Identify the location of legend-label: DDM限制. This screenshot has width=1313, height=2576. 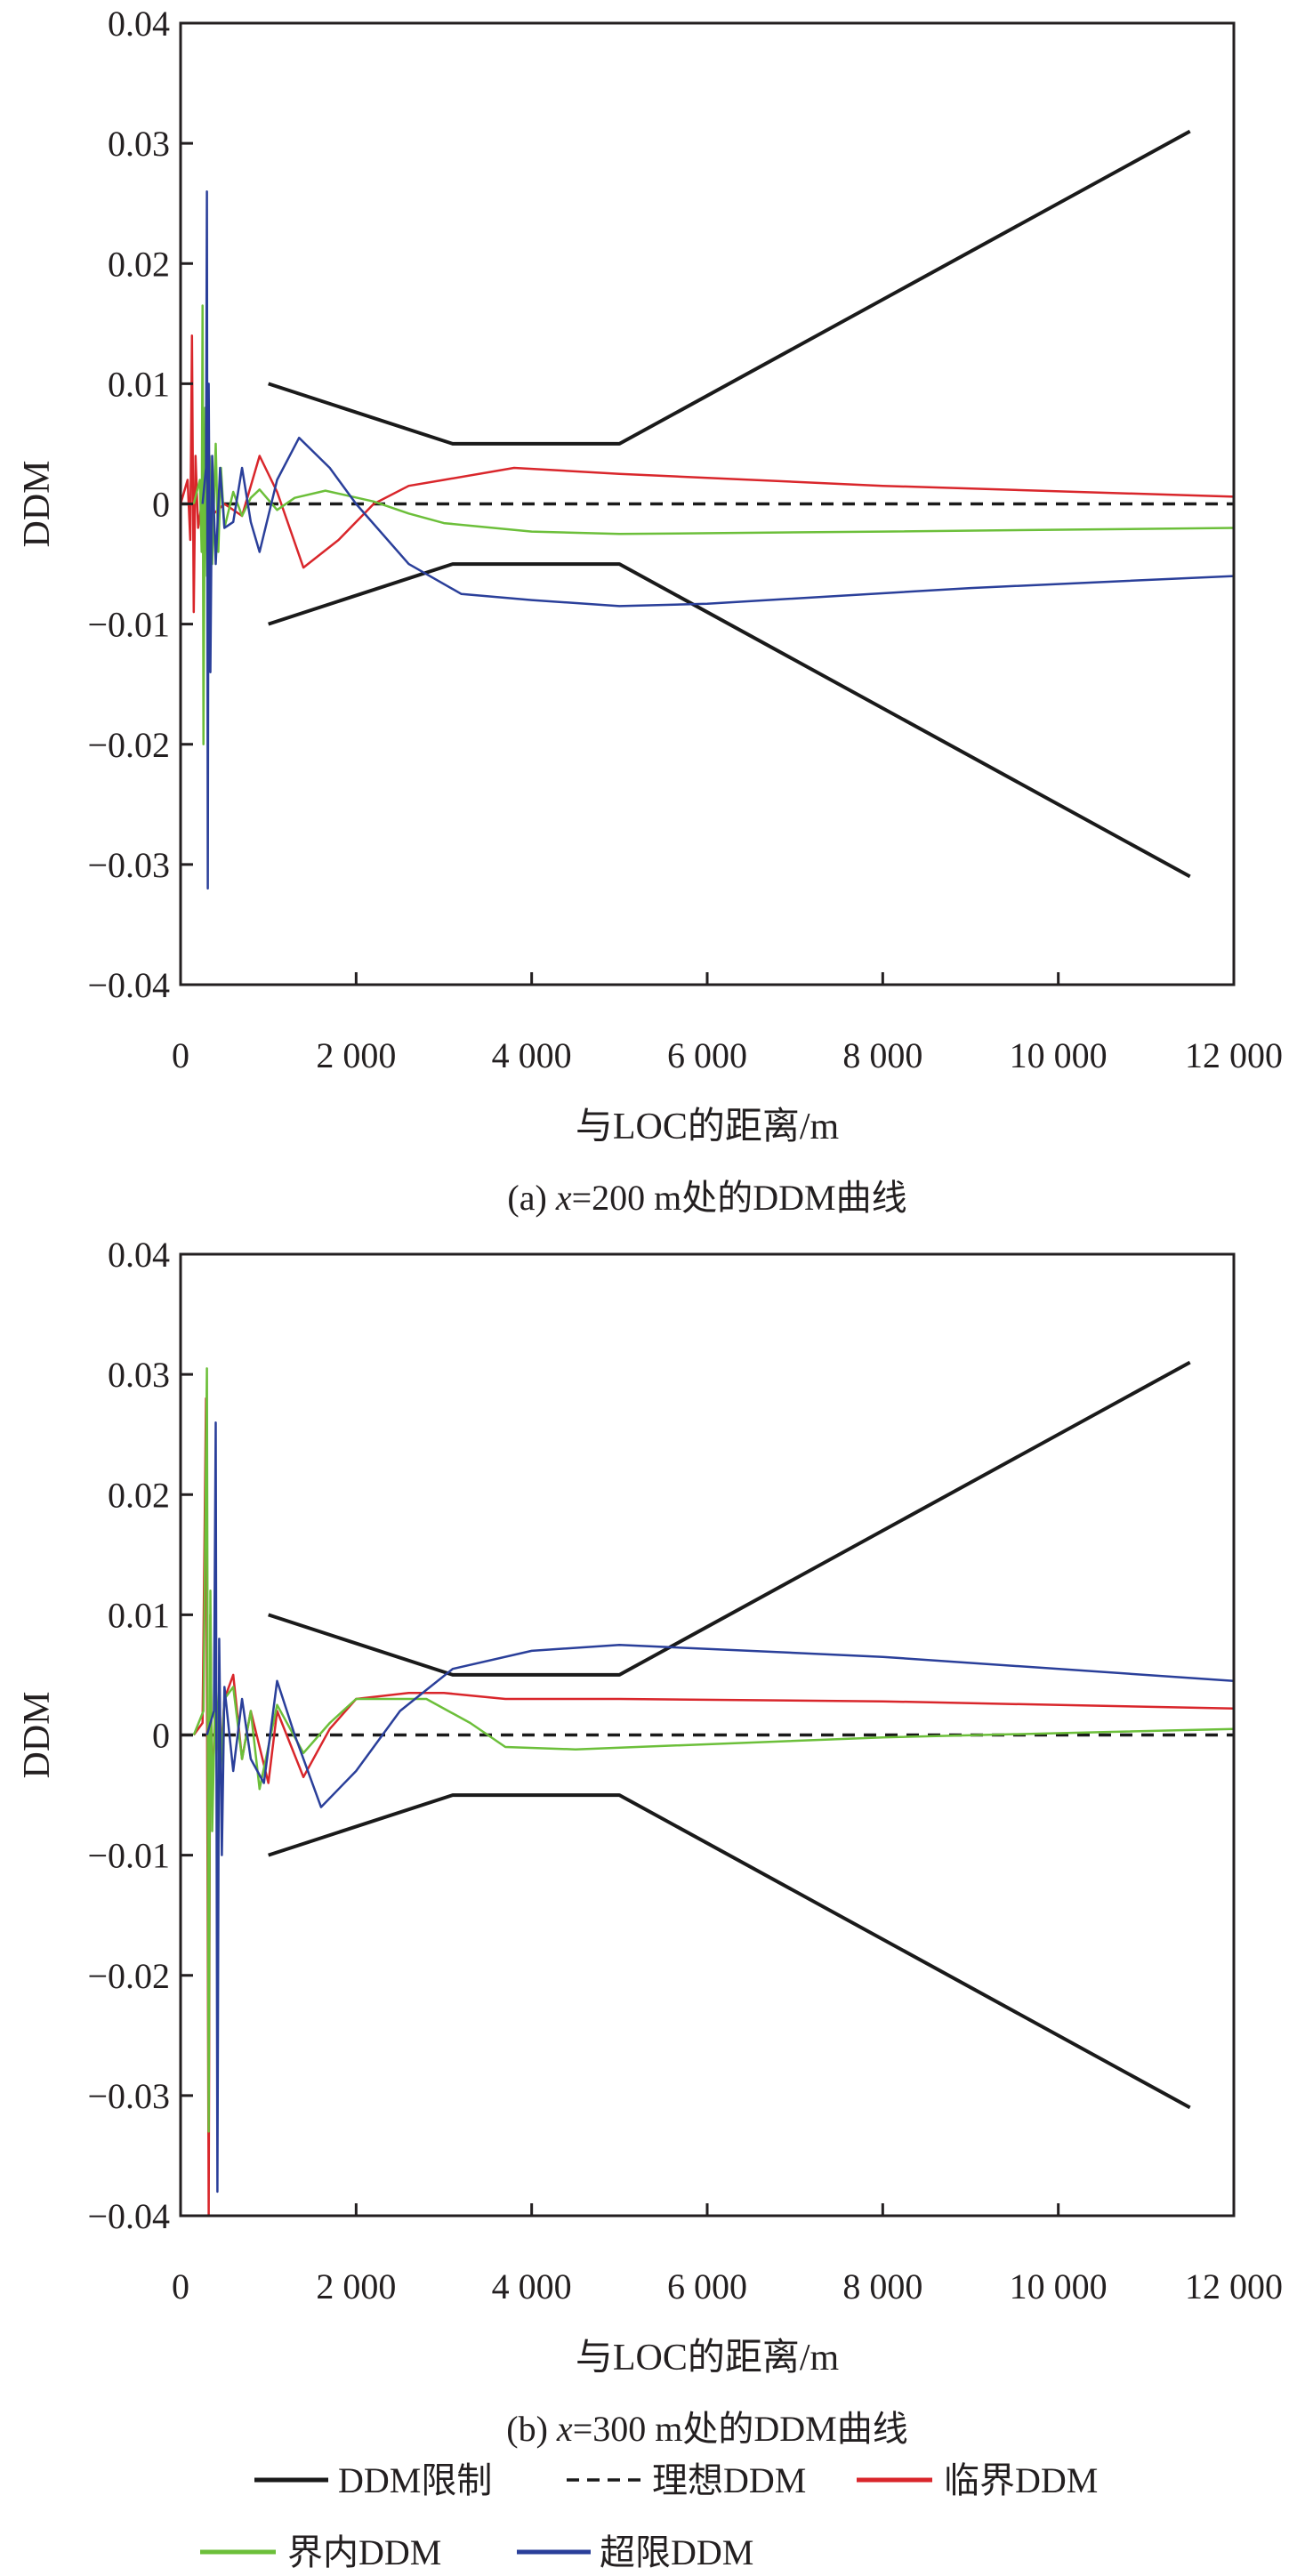
(415, 2480).